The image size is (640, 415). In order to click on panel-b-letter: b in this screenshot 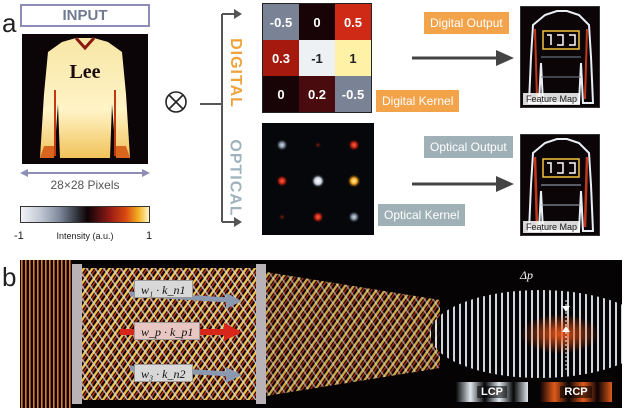, I will do `click(9, 277)`.